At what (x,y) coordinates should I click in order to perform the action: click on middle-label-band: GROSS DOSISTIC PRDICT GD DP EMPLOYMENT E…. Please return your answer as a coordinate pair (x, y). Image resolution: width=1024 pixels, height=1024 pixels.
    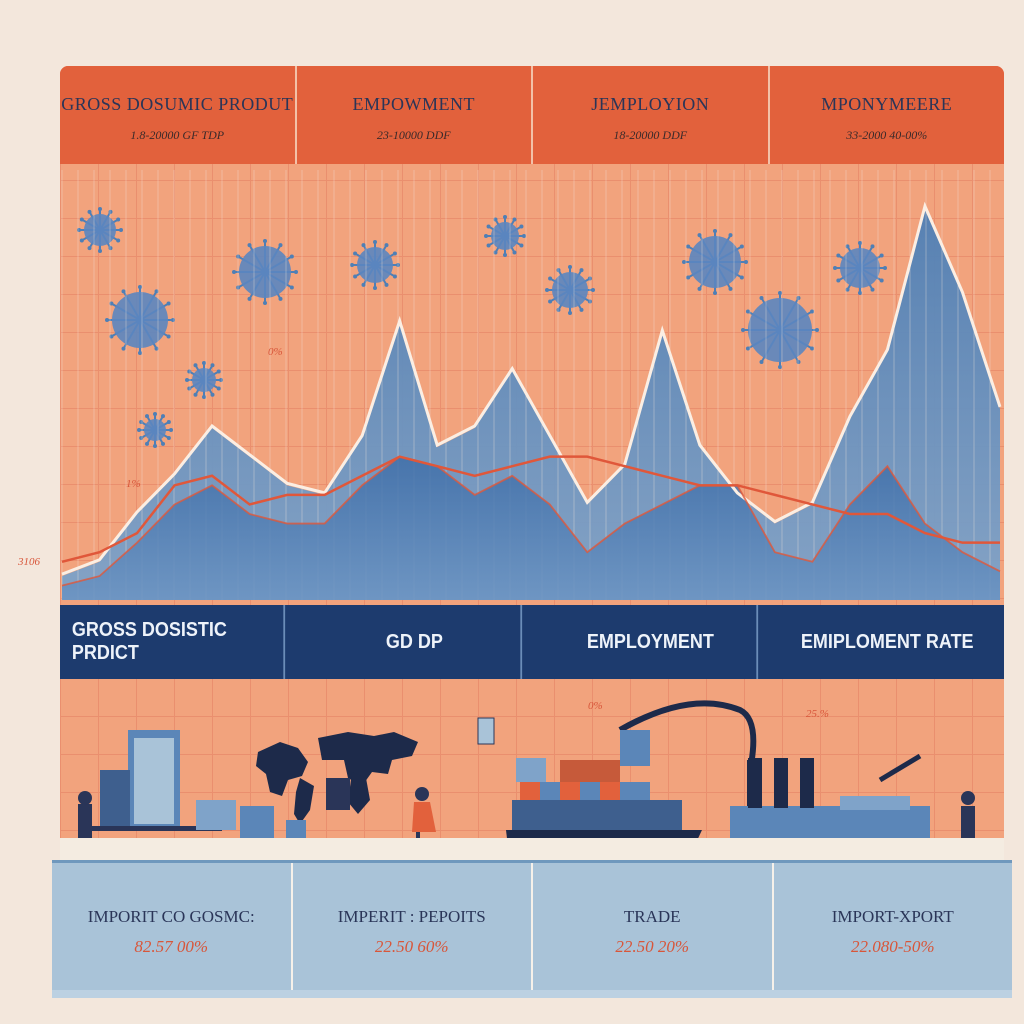
    Looking at the image, I should click on (532, 642).